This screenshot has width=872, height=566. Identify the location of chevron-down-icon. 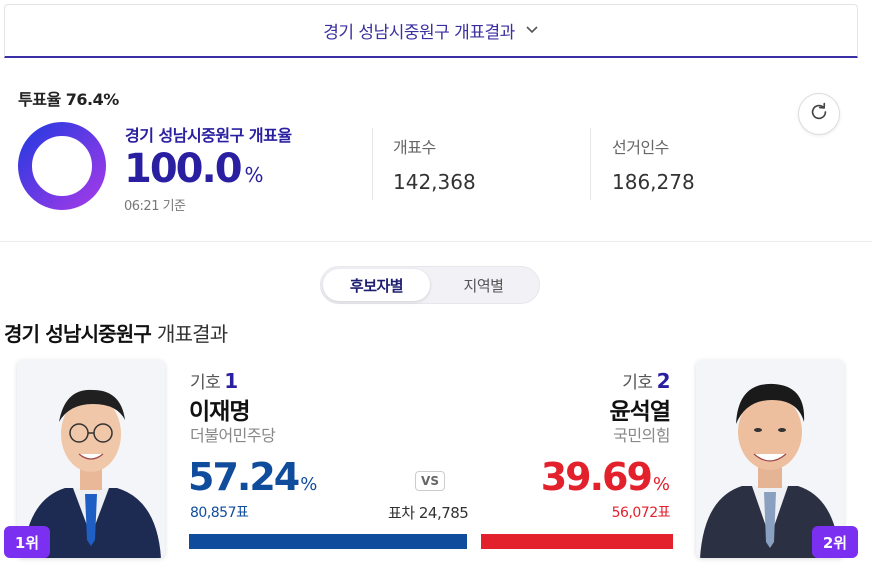
(532, 30).